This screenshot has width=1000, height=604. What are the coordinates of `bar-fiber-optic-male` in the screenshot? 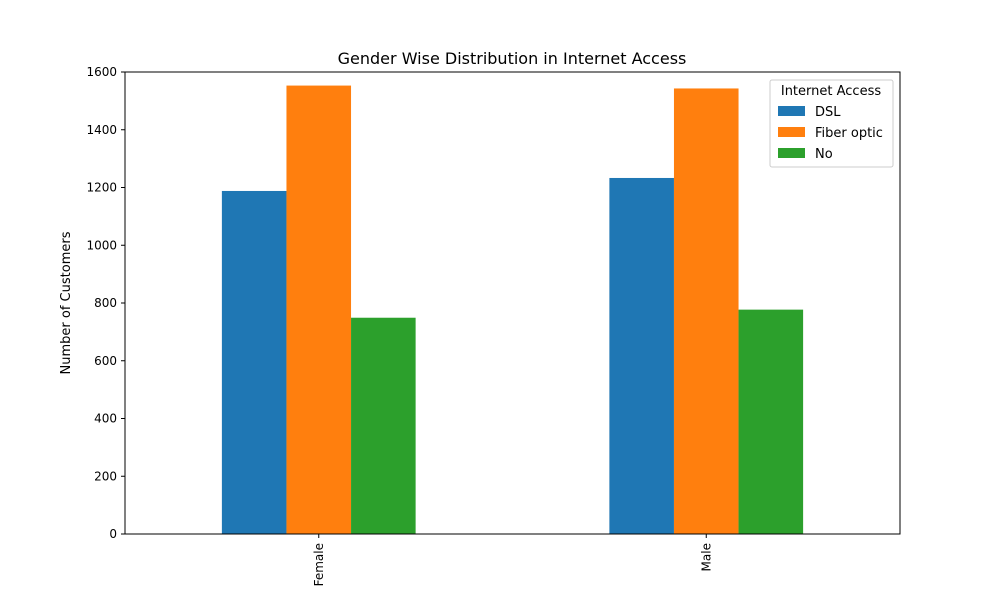 It's located at (706, 311).